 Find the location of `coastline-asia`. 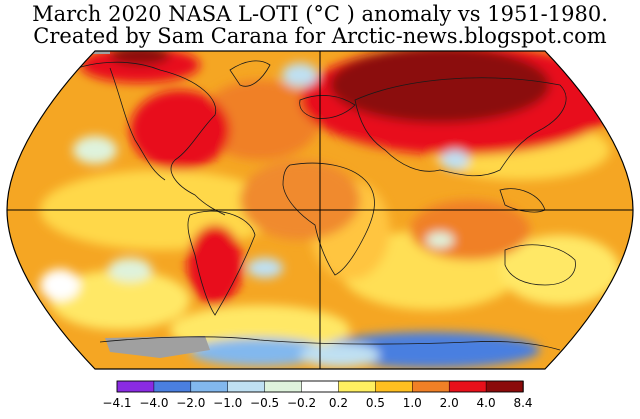

coastline-asia is located at coordinates (460, 127).